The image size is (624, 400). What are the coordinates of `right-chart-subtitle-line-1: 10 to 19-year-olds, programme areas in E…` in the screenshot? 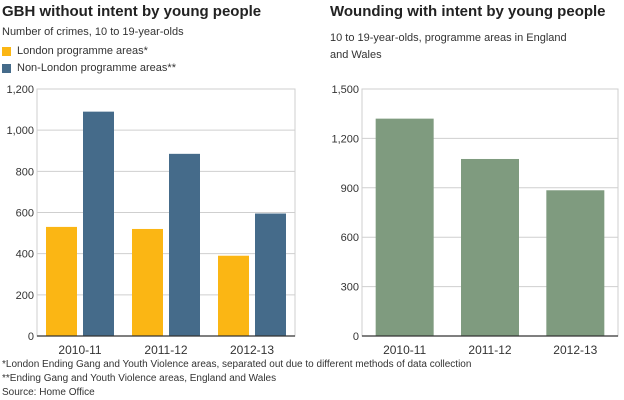 It's located at (448, 38).